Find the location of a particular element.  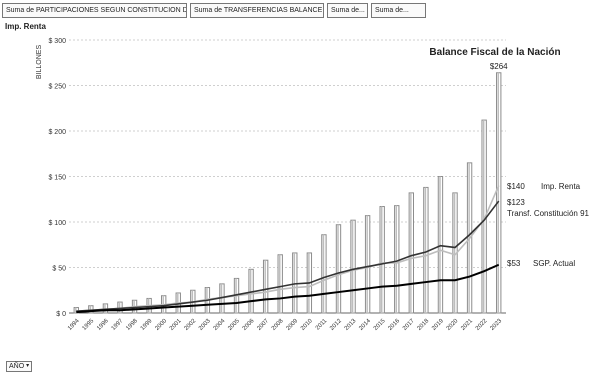

x-tick-label: 2007 is located at coordinates (263, 325).